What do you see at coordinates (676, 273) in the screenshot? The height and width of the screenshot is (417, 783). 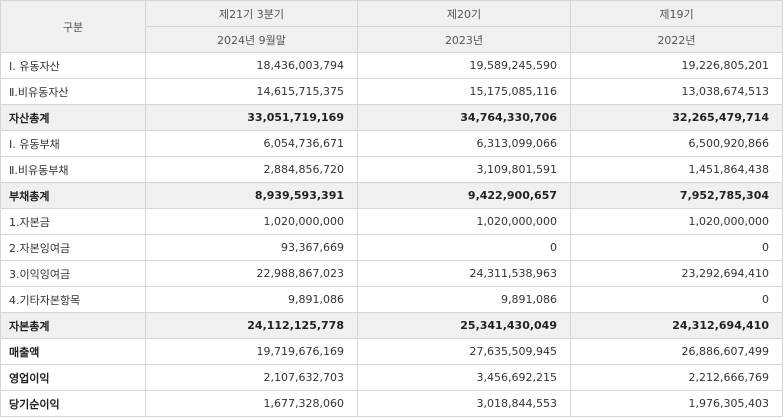 I see `row-value: 23,292,694,410` at bounding box center [676, 273].